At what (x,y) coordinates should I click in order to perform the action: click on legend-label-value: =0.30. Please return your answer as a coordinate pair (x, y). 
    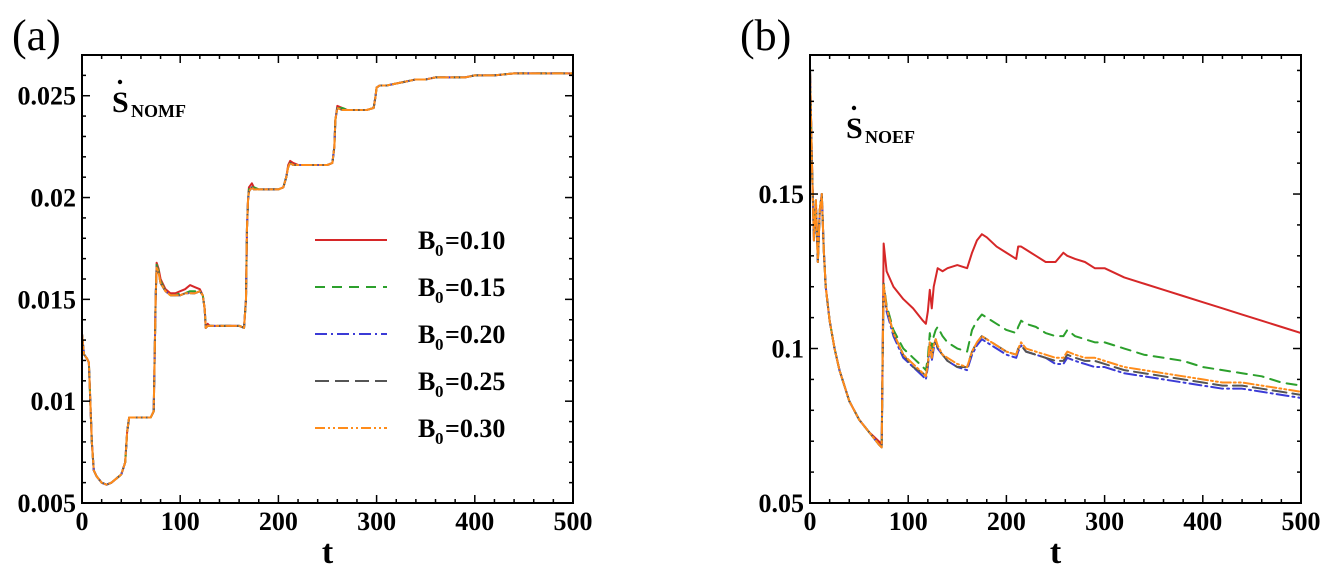
    Looking at the image, I should click on (475, 428).